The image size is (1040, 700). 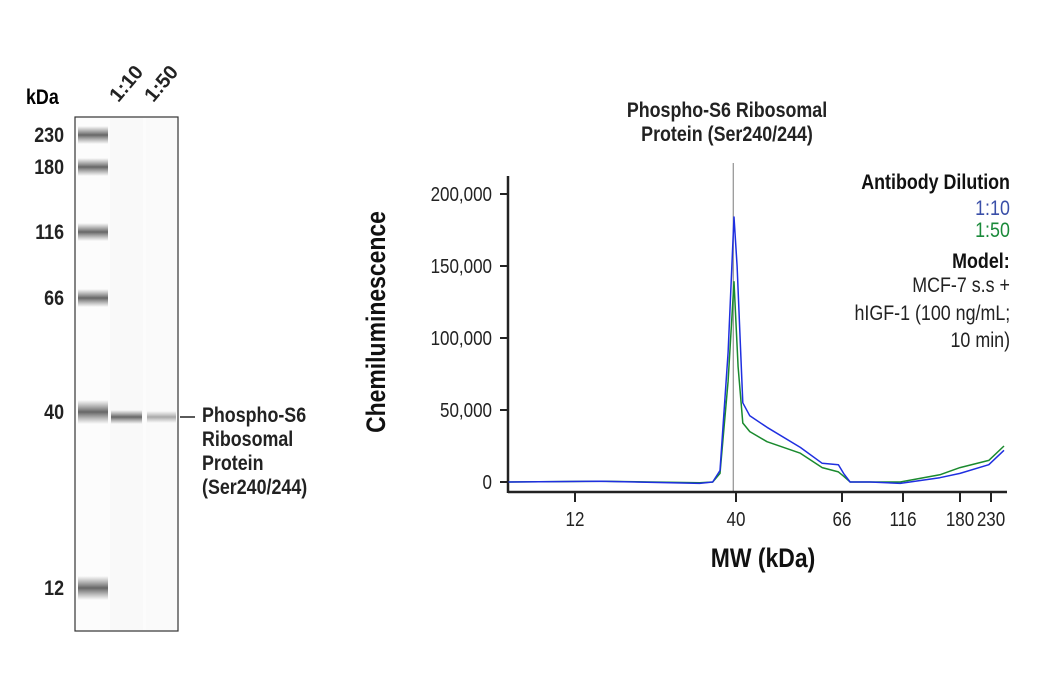 I want to click on y-tick-label: 150,000, so click(x=461, y=266).